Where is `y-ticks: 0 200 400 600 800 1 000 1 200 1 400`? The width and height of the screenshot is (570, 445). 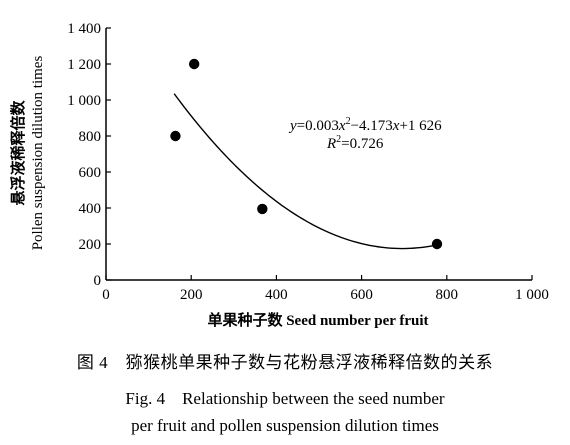
y-ticks: 0 200 400 600 800 1 000 1 200 1 400 is located at coordinates (89, 155).